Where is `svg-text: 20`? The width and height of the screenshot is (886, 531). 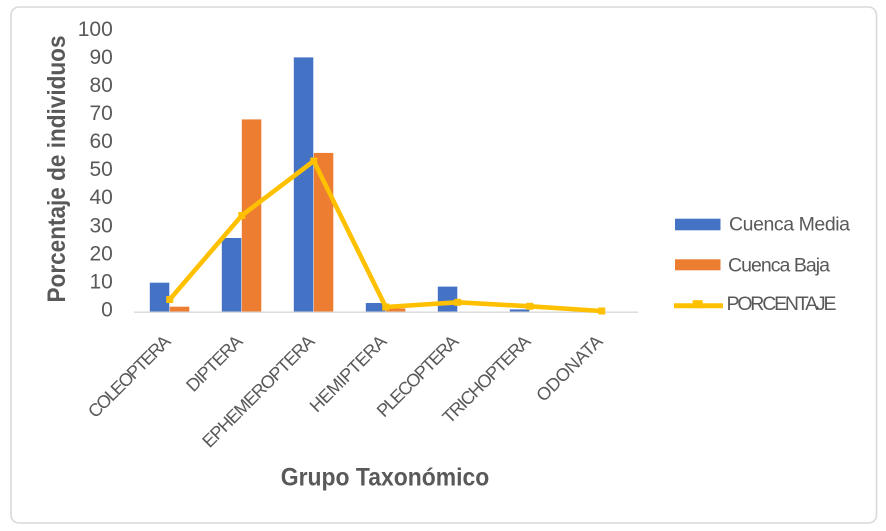 svg-text: 20 is located at coordinates (100, 253).